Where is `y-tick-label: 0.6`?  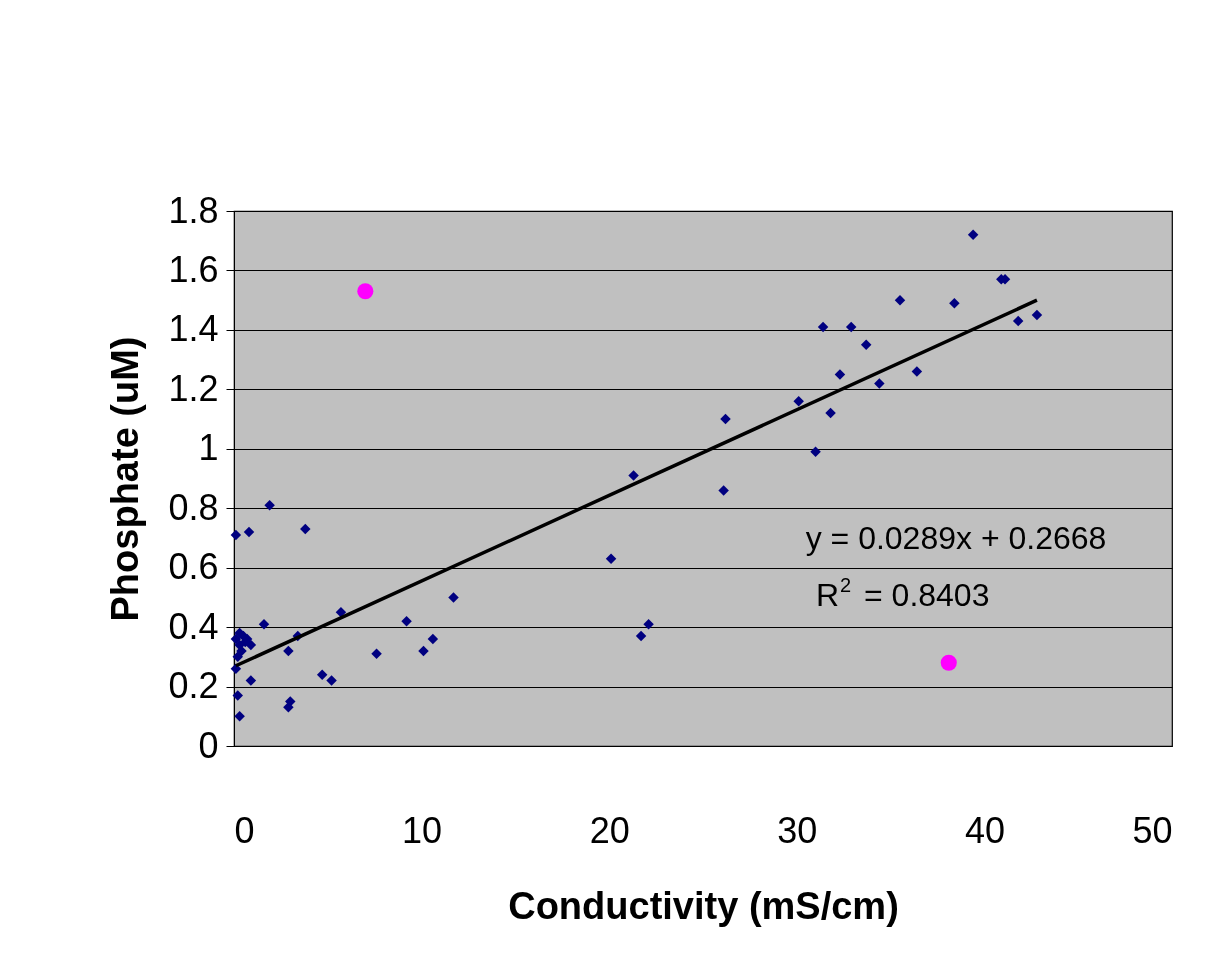
y-tick-label: 0.6 is located at coordinates (193, 567).